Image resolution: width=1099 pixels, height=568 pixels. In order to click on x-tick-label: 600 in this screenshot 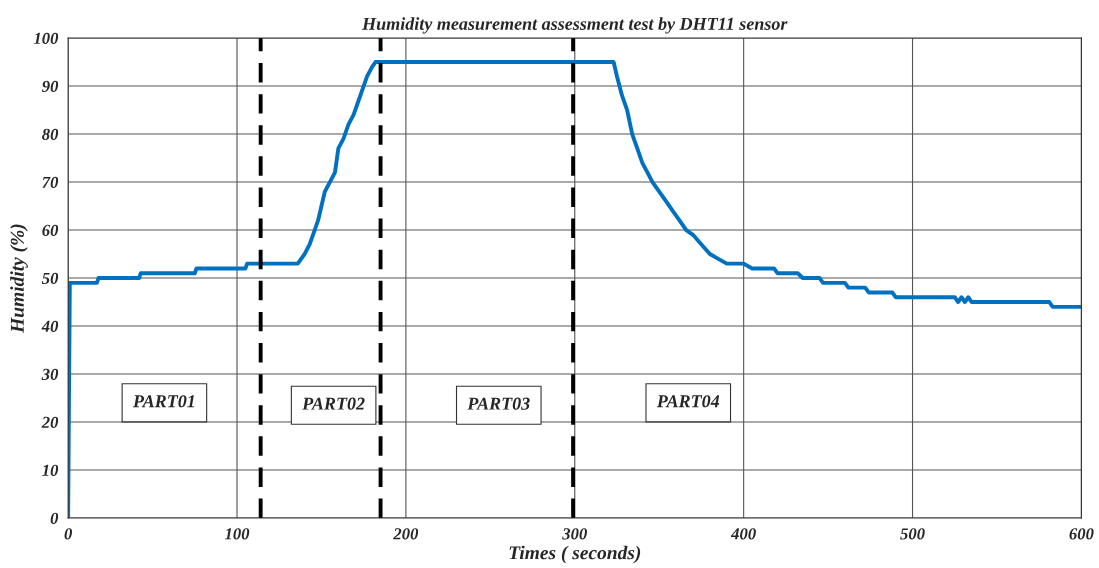, I will do `click(1081, 534)`.